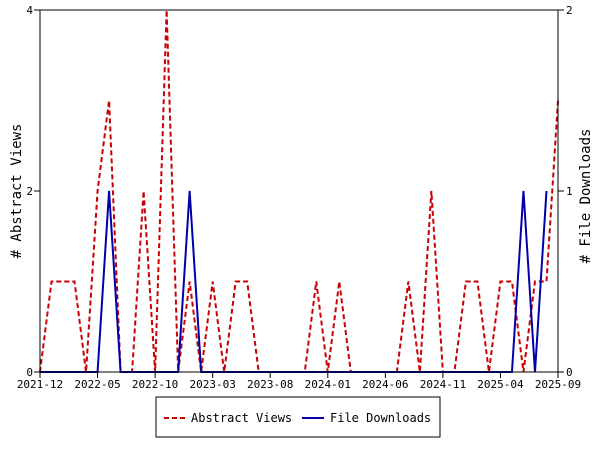 The image size is (600, 450). I want to click on y-left-tick-label: 2, so click(29, 191).